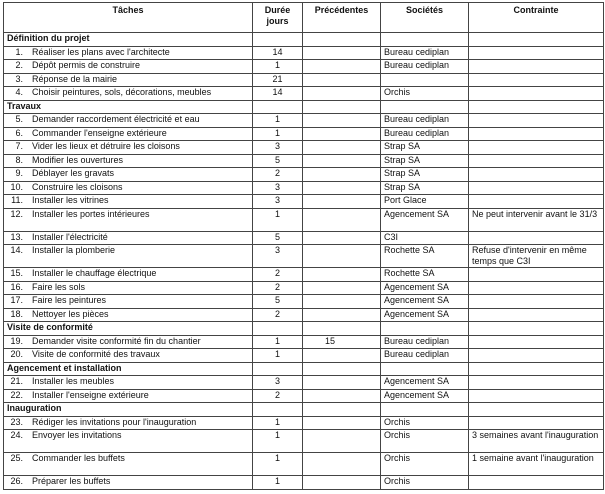 Image resolution: width=605 pixels, height=494 pixels. Describe the element at coordinates (128, 409) in the screenshot. I see `section-title: Inauguration` at that location.